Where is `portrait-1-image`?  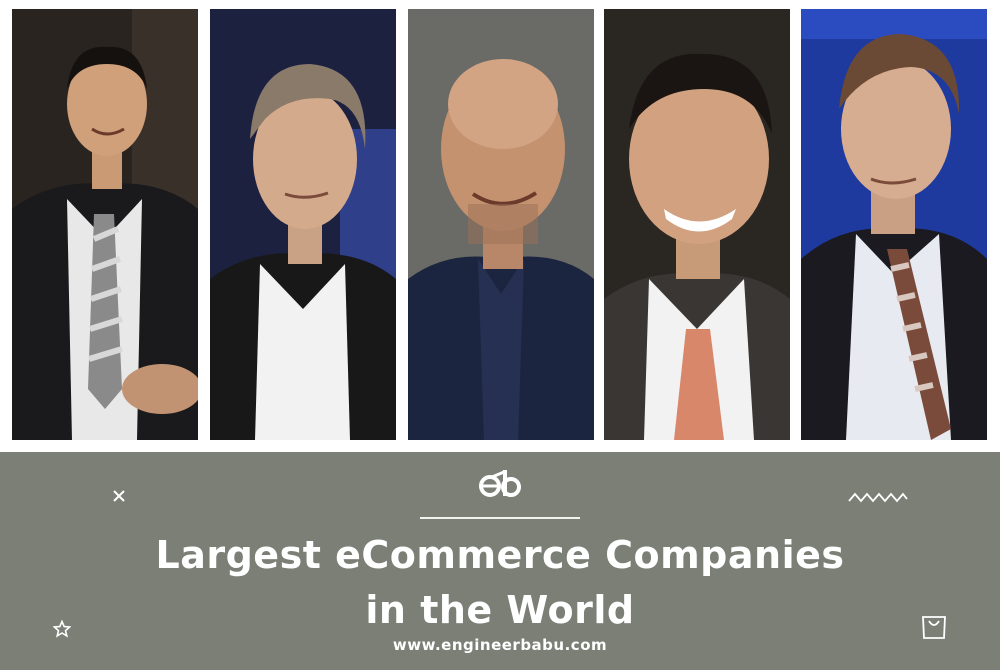
portrait-1-image is located at coordinates (105, 224).